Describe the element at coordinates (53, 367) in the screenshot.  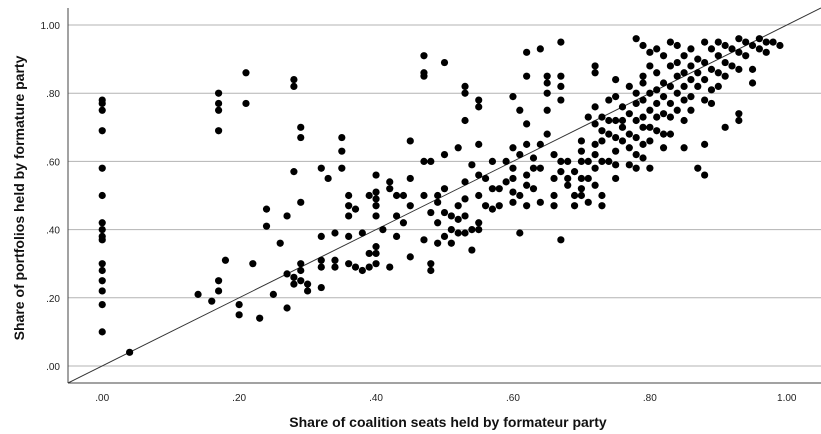
I see `y-tick-label: .00` at that location.